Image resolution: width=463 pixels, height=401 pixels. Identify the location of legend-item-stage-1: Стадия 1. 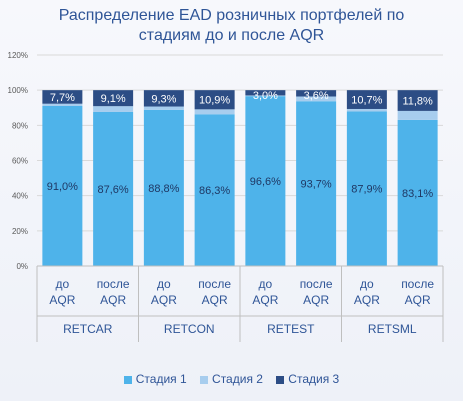
(155, 379).